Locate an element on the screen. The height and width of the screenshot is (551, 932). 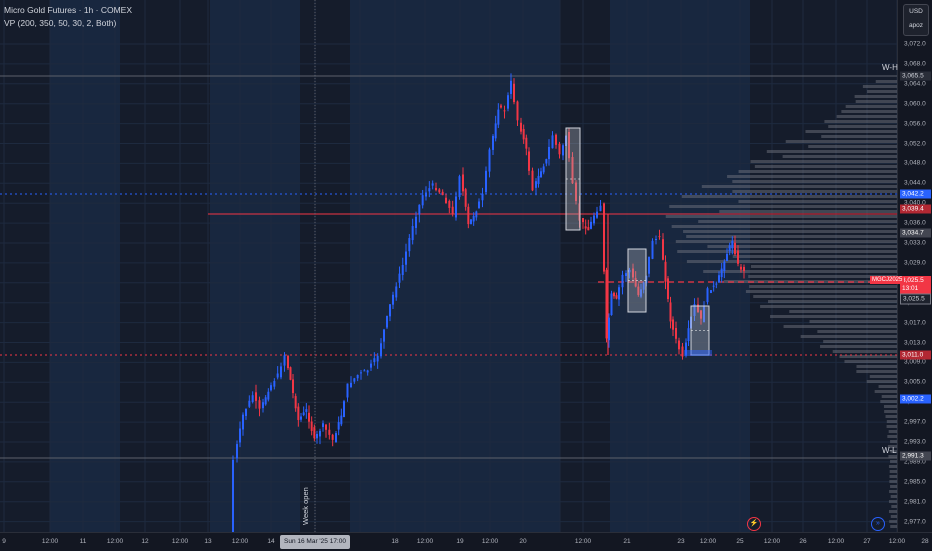
lightning-icon: ⚡ is located at coordinates (754, 524).